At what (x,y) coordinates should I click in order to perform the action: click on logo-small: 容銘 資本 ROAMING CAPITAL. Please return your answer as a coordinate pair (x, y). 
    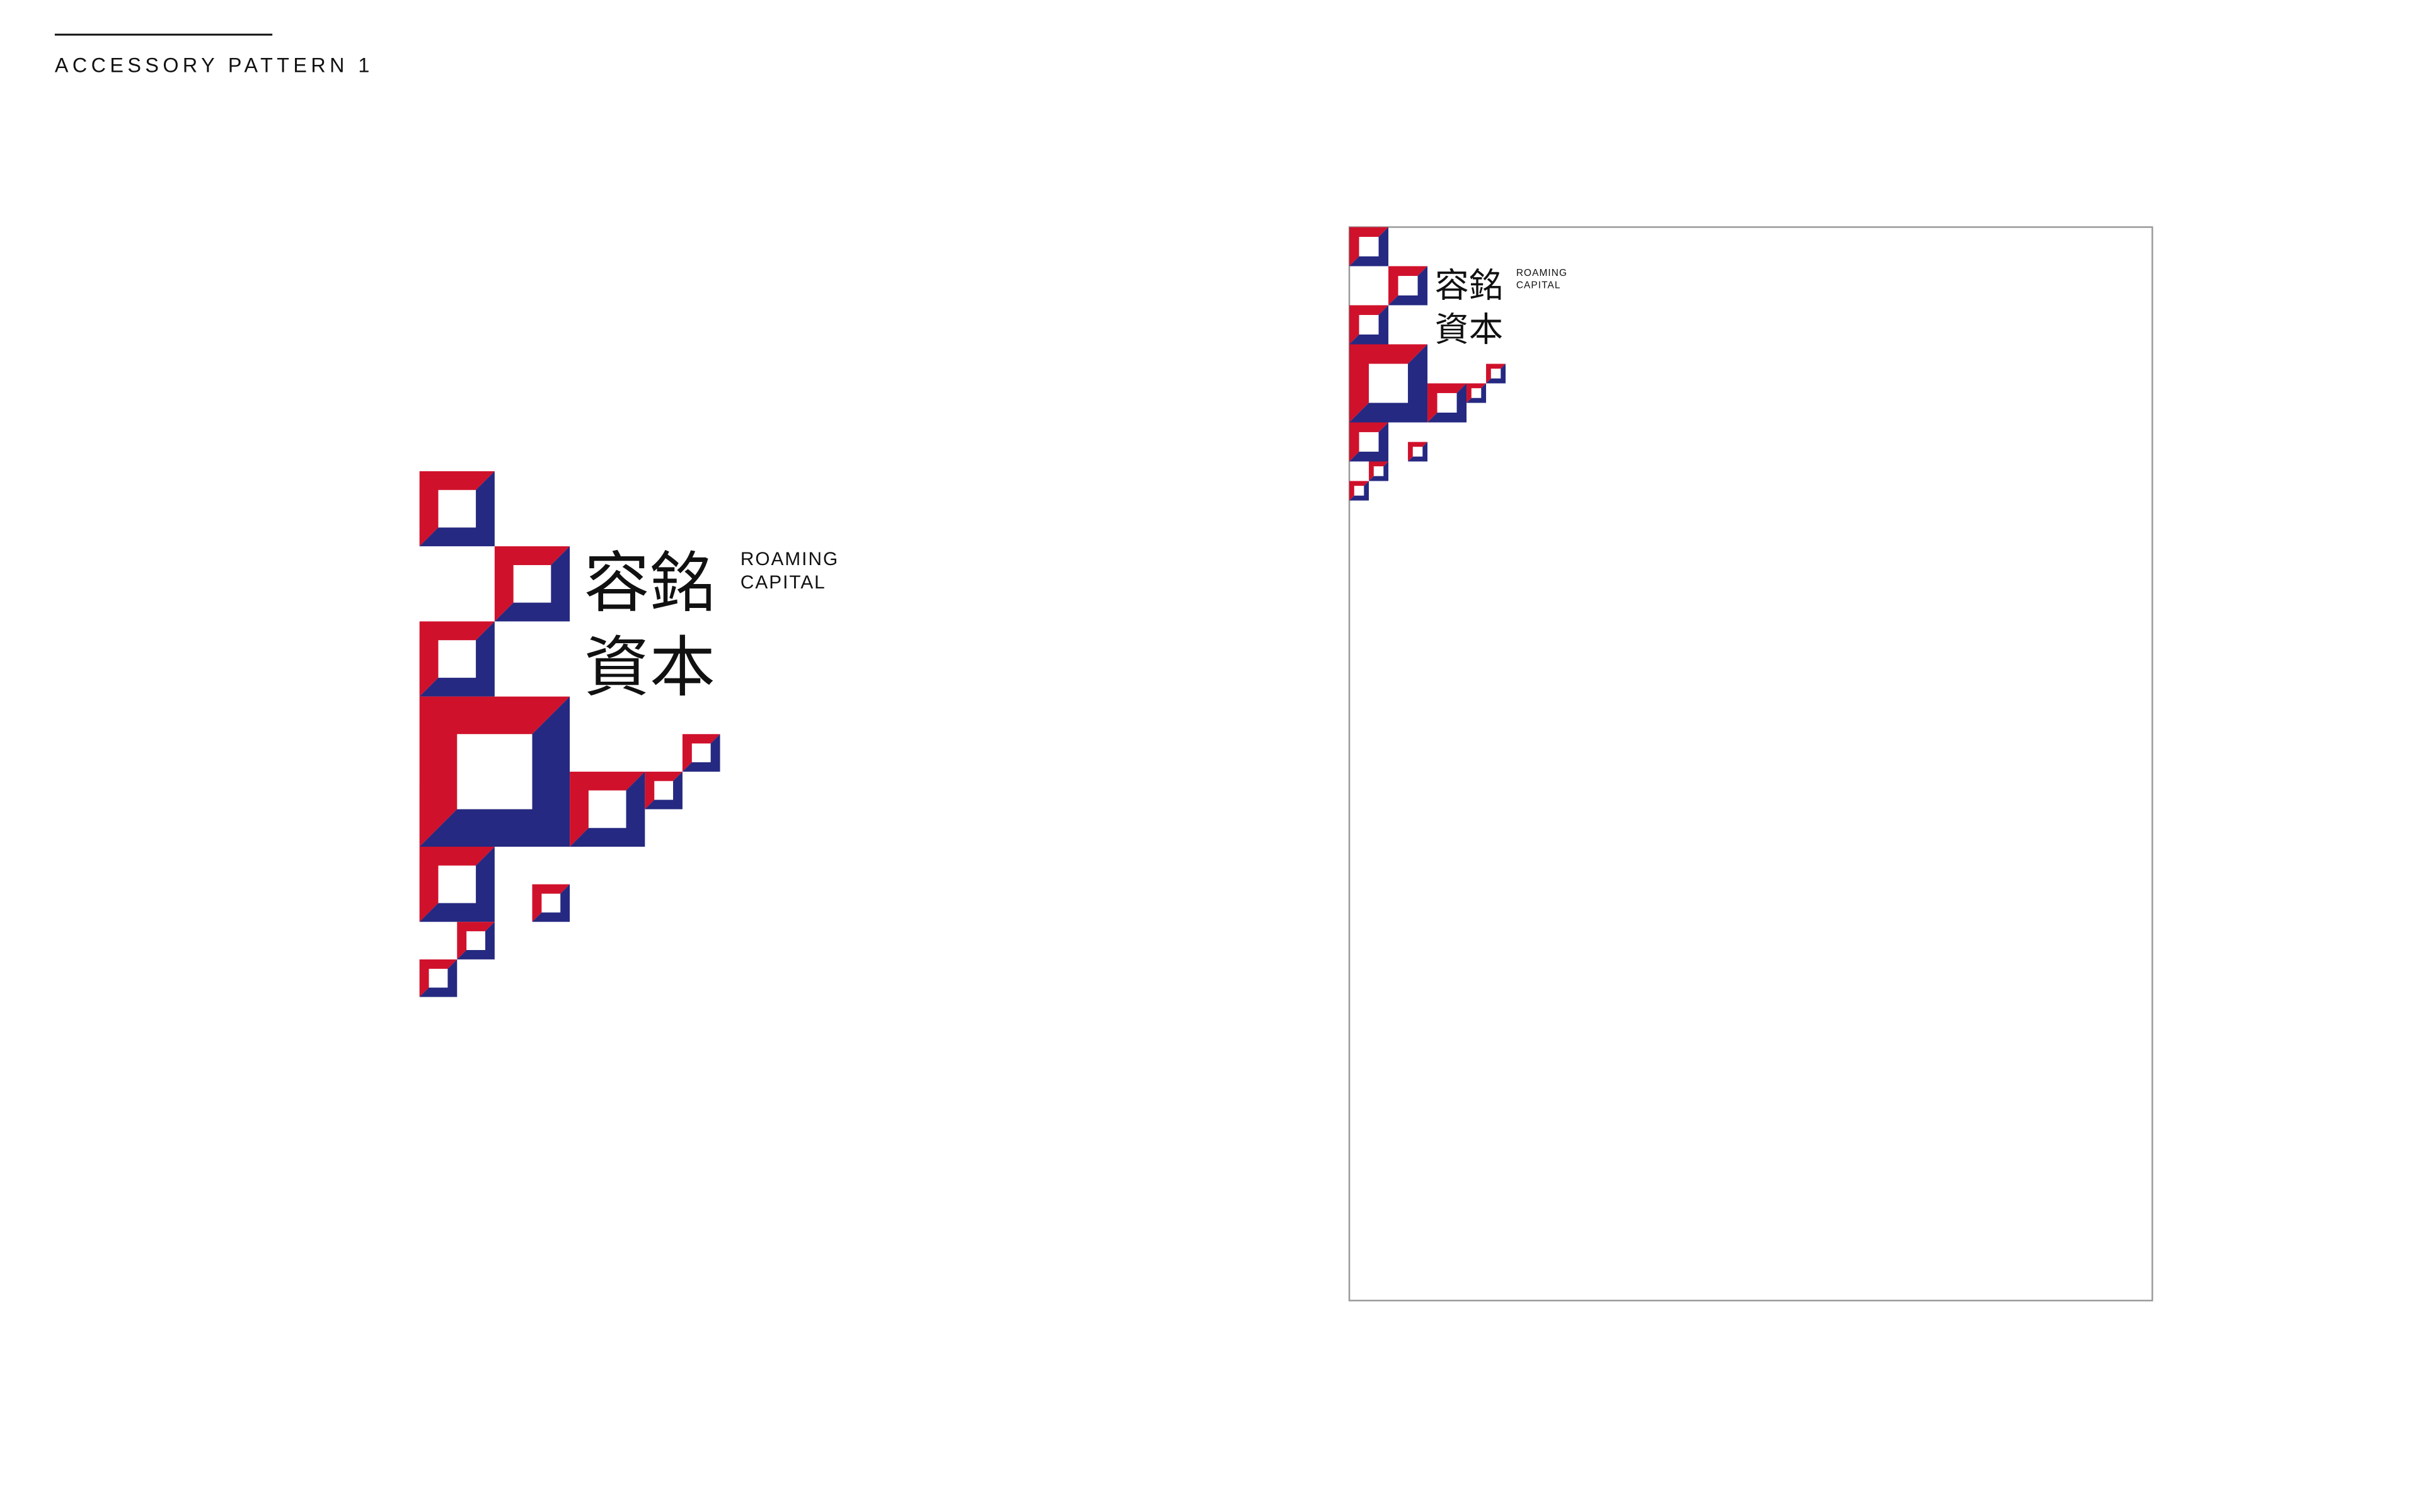
    Looking at the image, I should click on (1458, 364).